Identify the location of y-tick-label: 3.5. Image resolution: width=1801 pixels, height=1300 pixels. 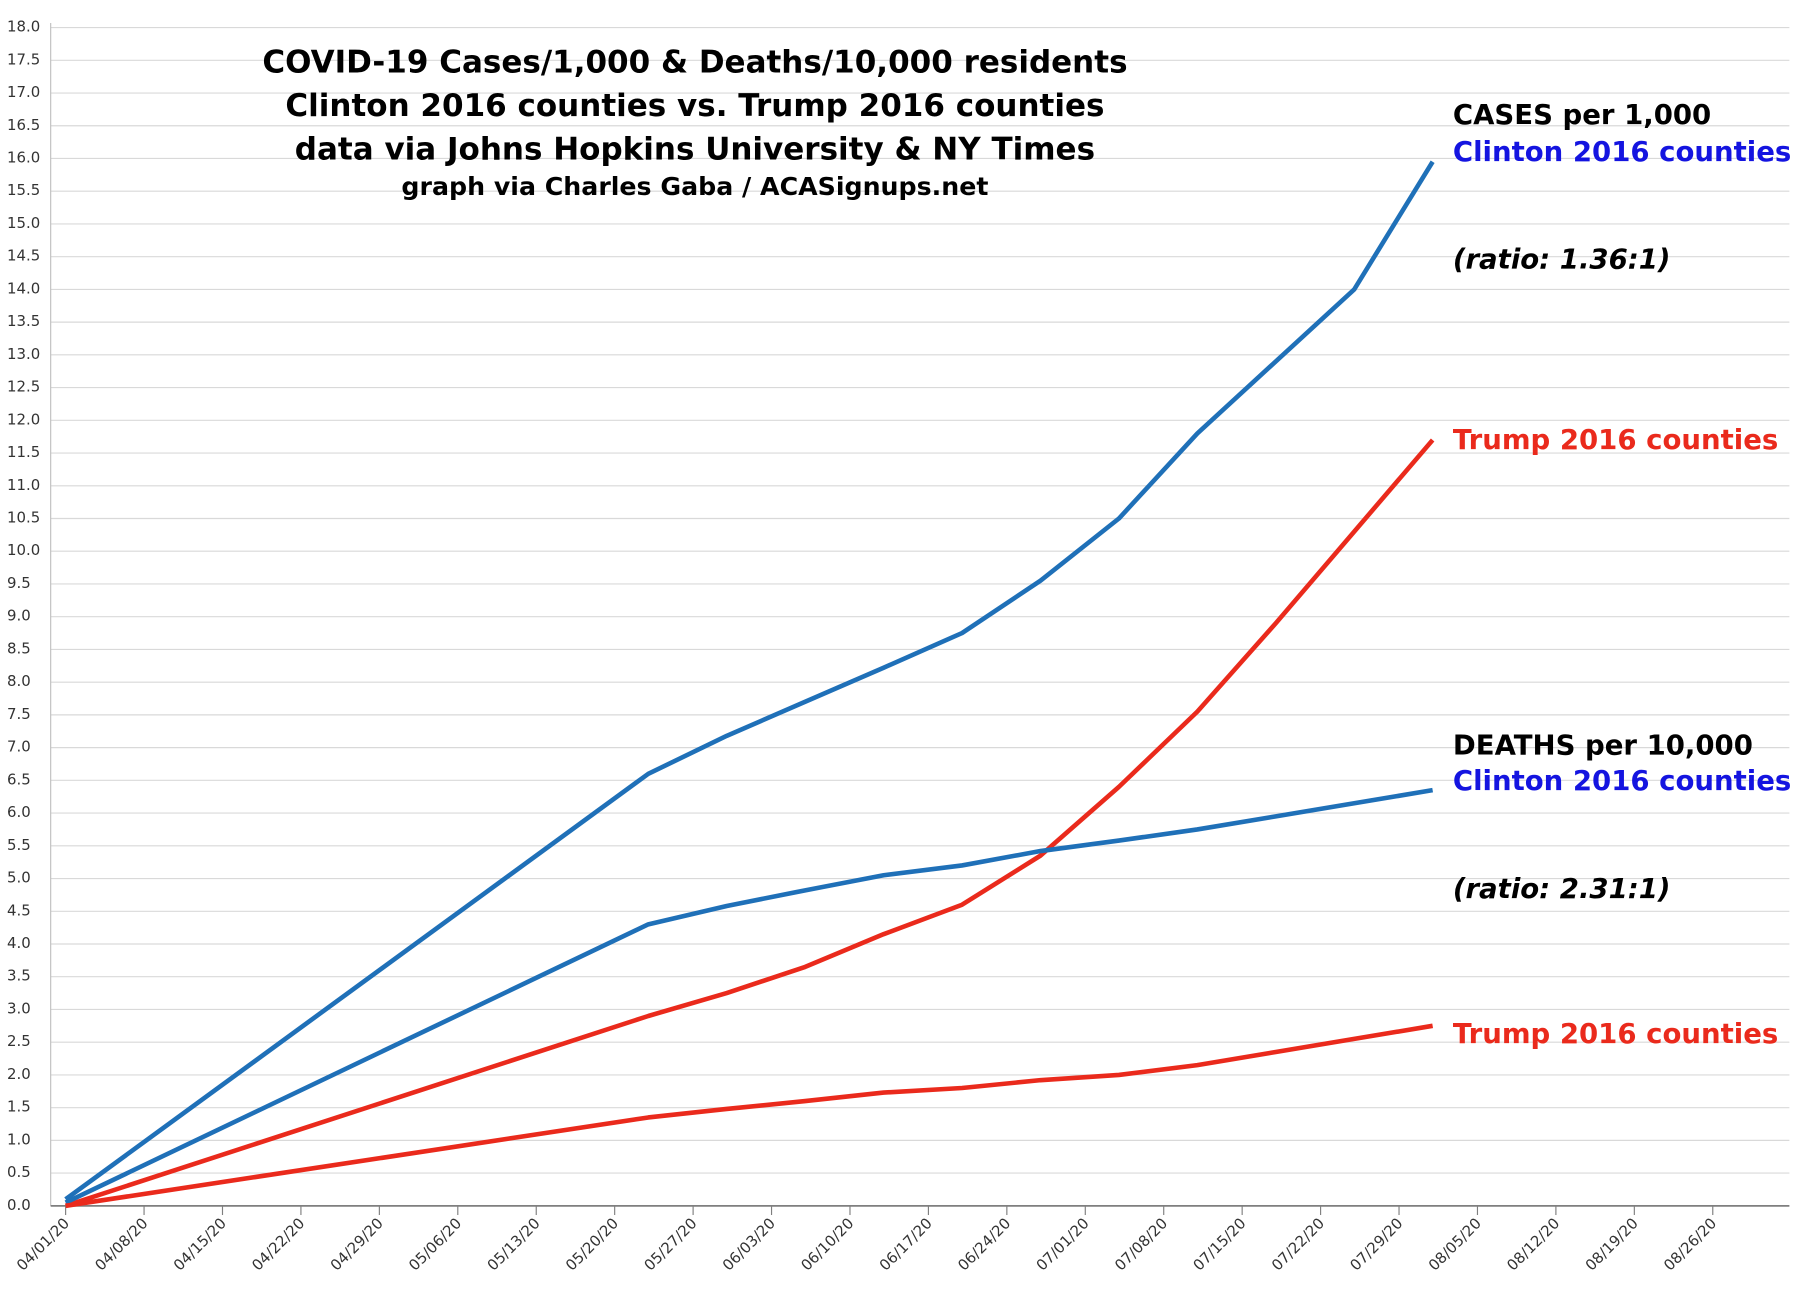
(19, 976).